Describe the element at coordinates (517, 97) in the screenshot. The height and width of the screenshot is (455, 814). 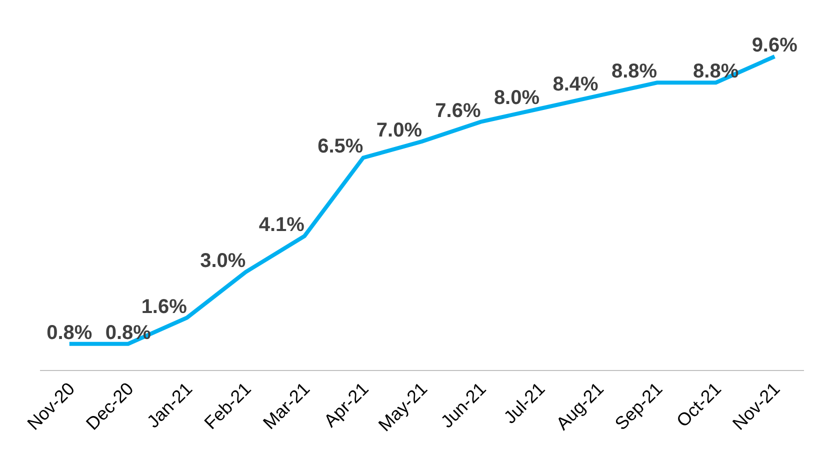
I see `data-label: 8.0%` at that location.